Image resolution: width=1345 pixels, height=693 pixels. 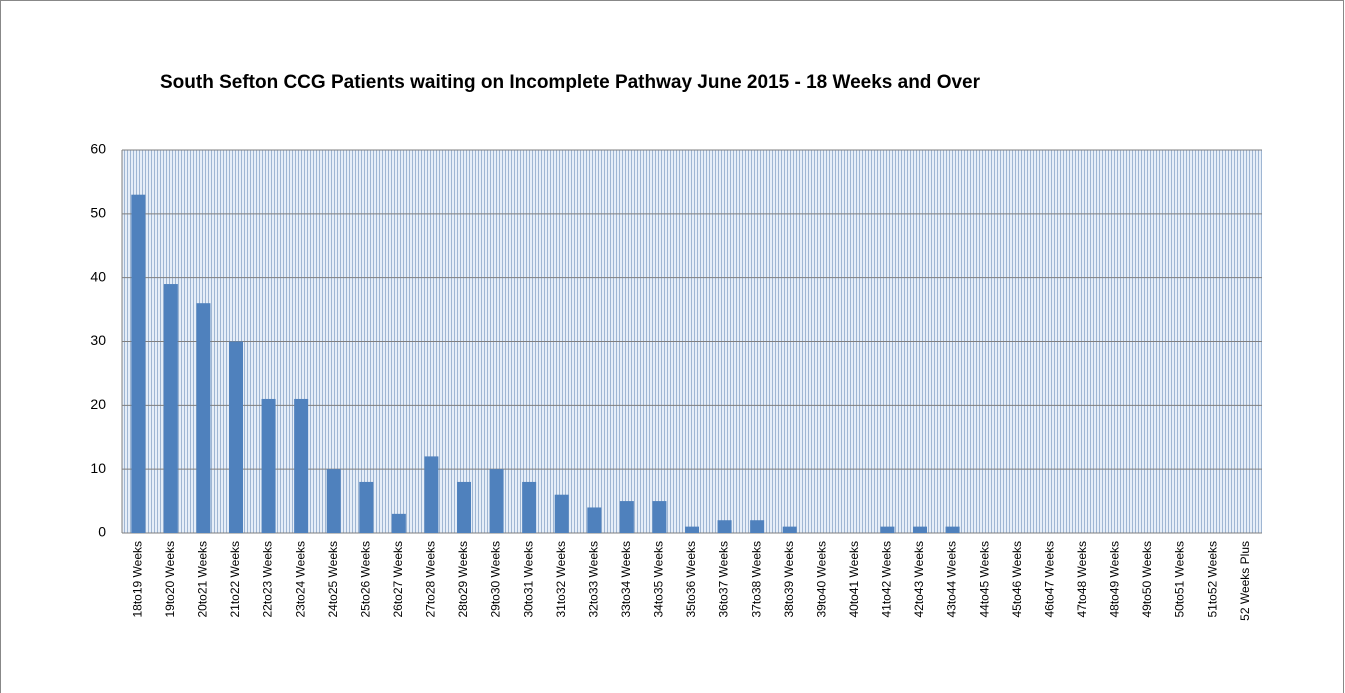 What do you see at coordinates (593, 579) in the screenshot?
I see `x-tick-label: 32to33 Weeks` at bounding box center [593, 579].